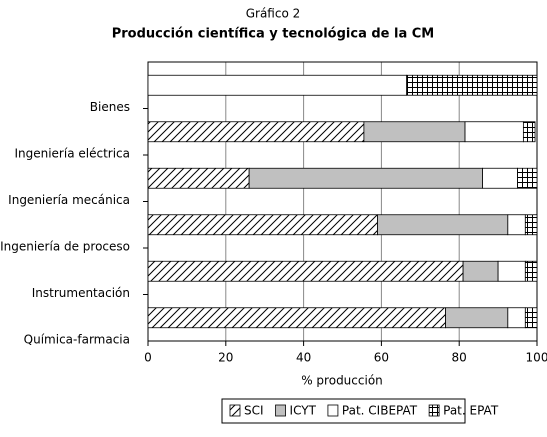 The image size is (547, 437). What do you see at coordinates (471, 411) in the screenshot?
I see `legend-label: Pat. EPAT` at bounding box center [471, 411].